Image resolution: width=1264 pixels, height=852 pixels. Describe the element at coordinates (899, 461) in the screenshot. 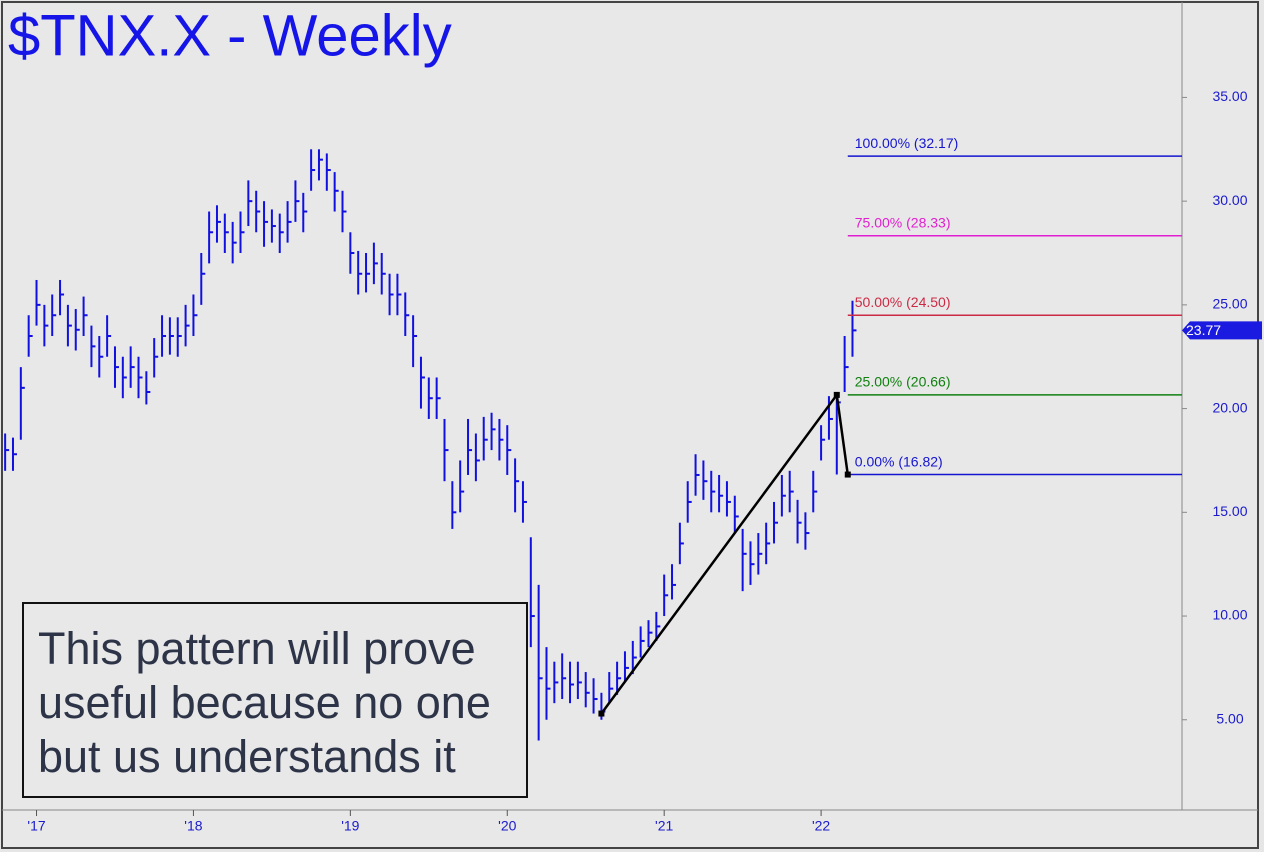

I see `level-label: 0.00% (16.82)` at that location.